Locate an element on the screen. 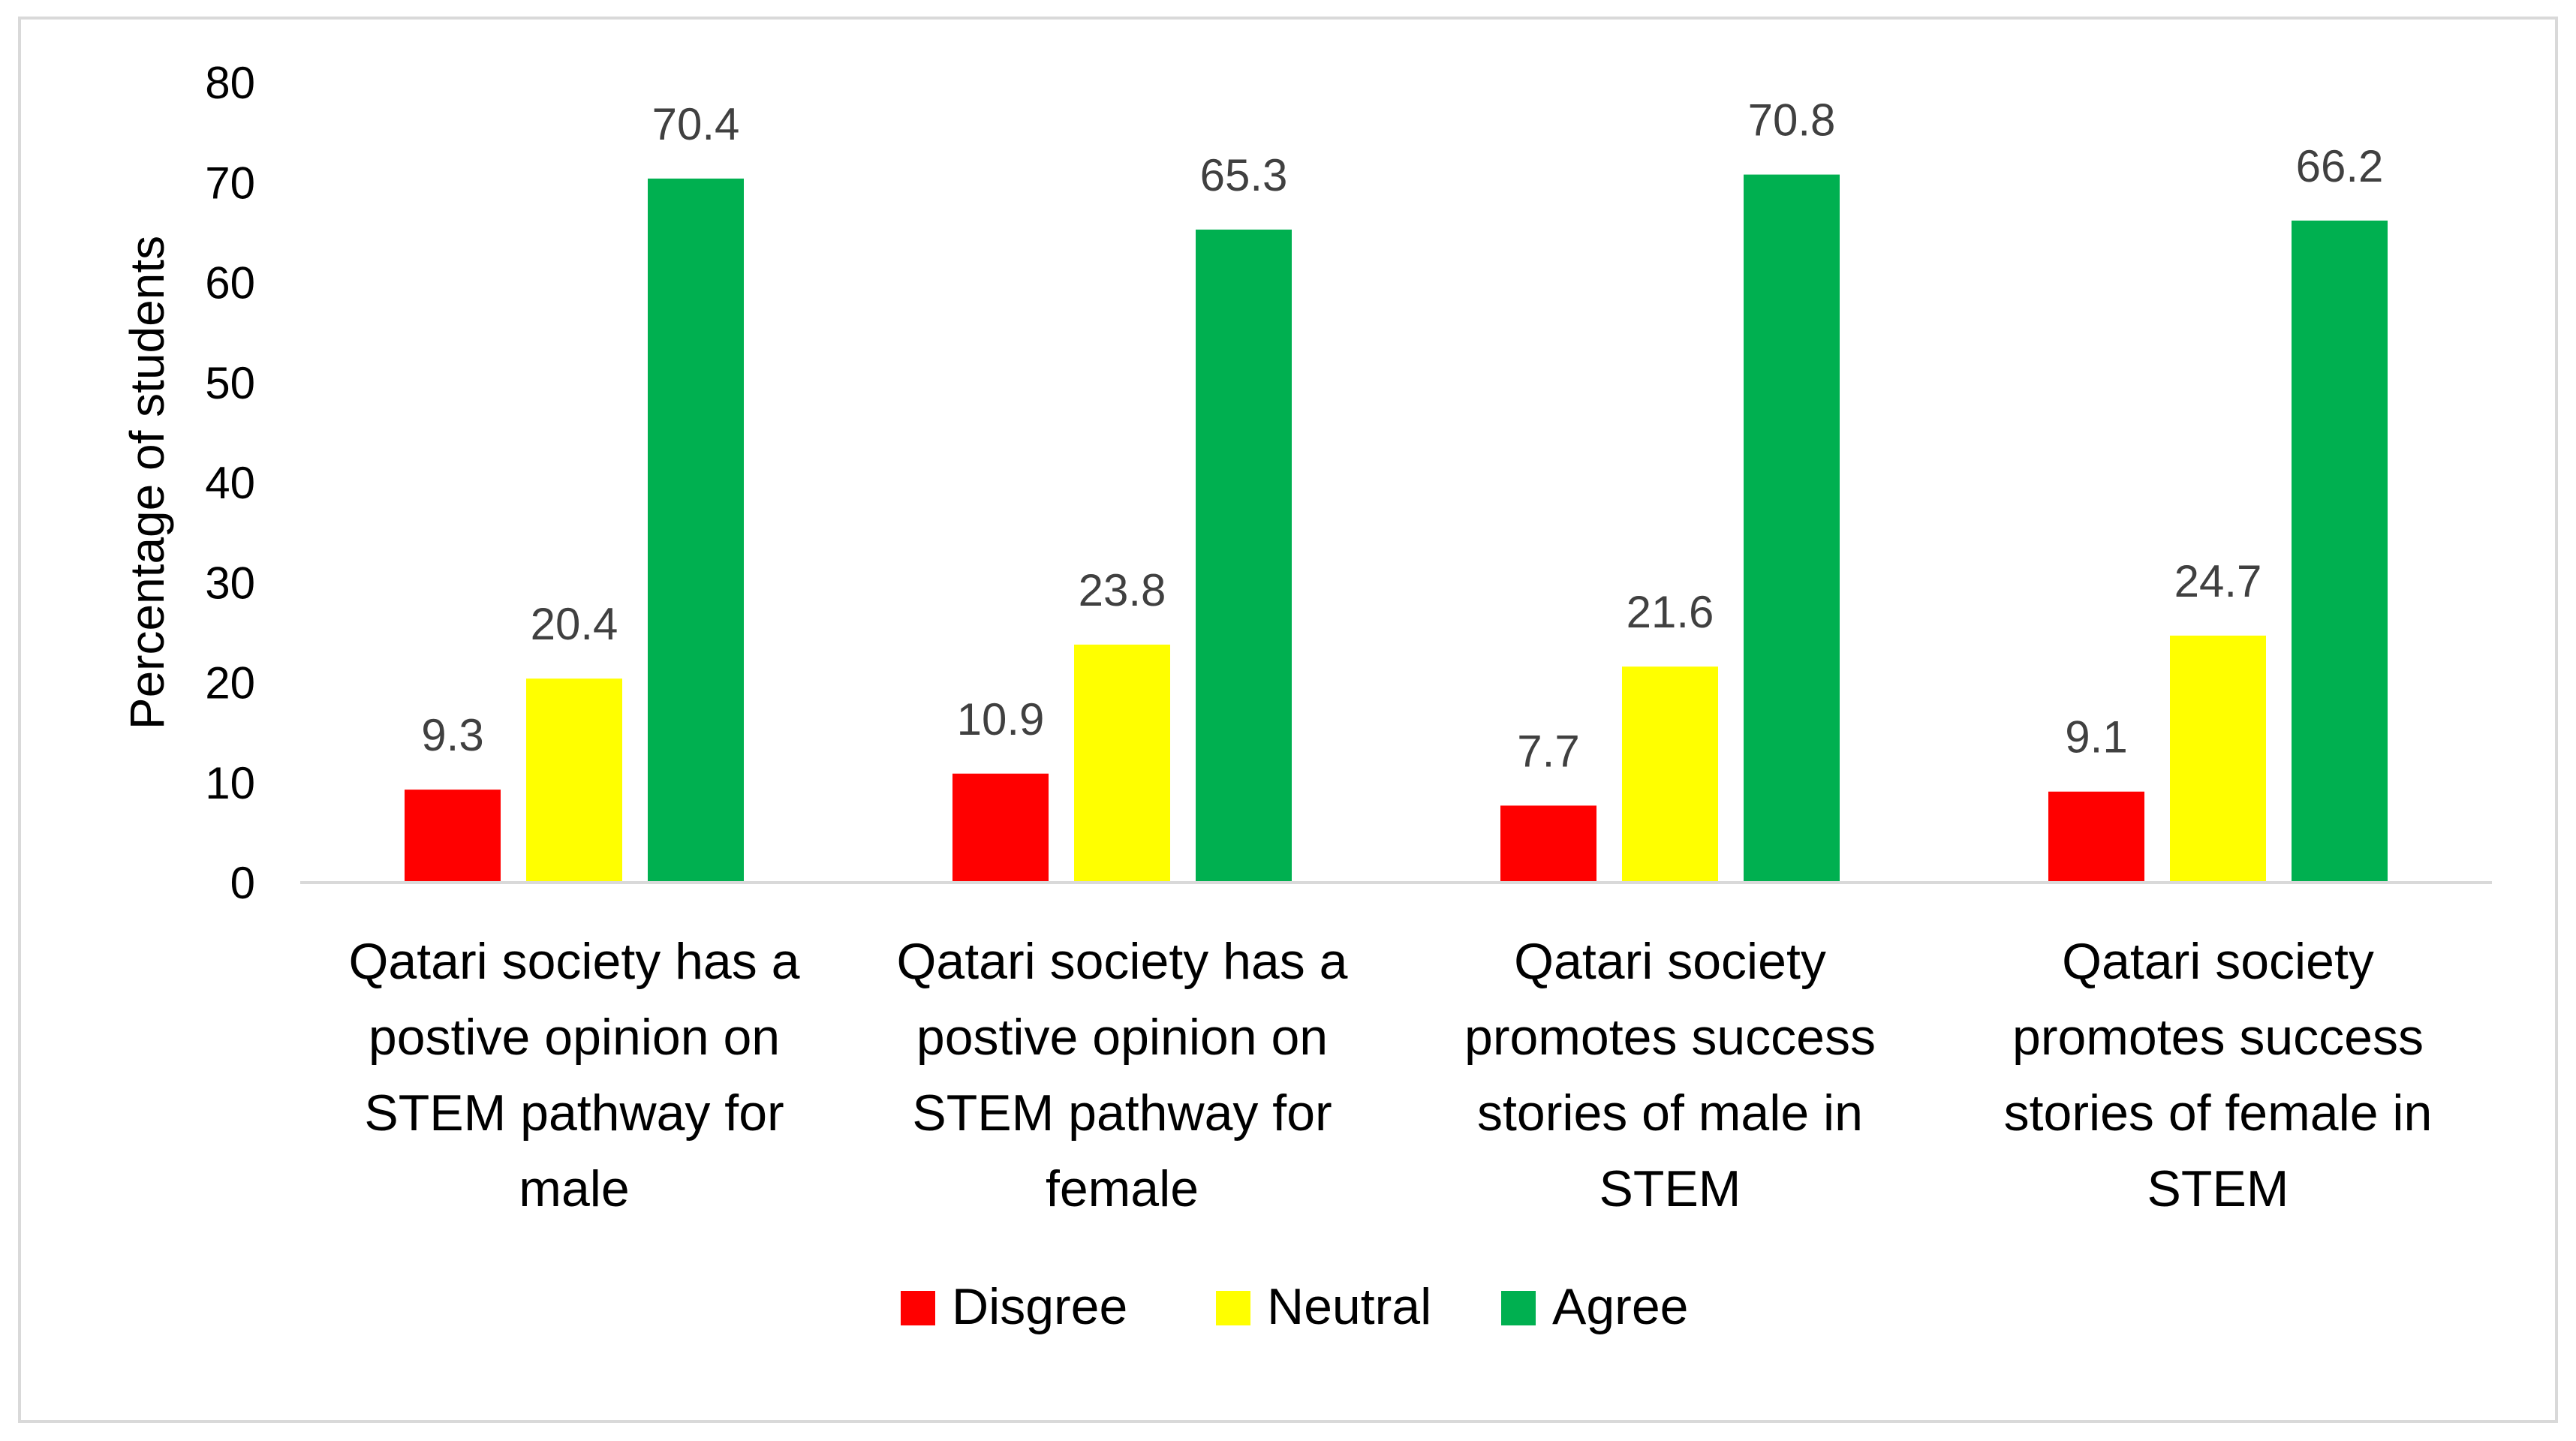 The image size is (2576, 1441). legend: Disgree Neutral Agree is located at coordinates (1294, 1306).